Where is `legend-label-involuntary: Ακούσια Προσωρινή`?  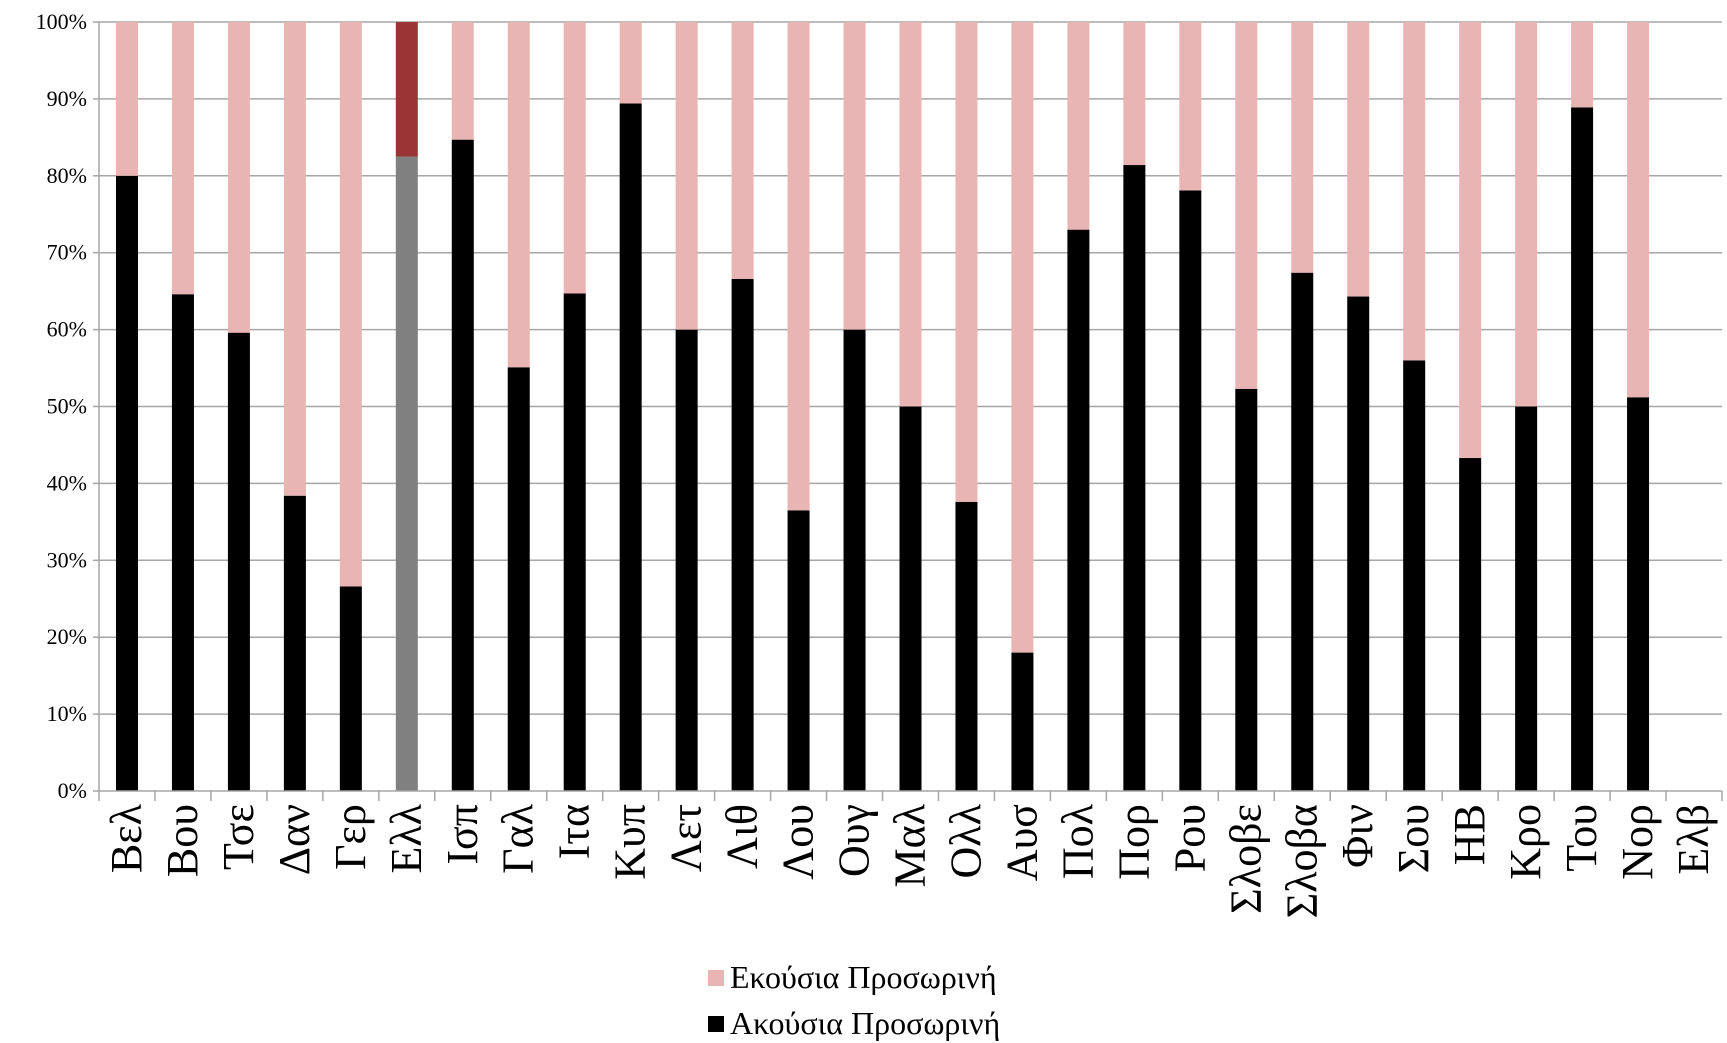 legend-label-involuntary: Ακούσια Προσωρινή is located at coordinates (865, 1023).